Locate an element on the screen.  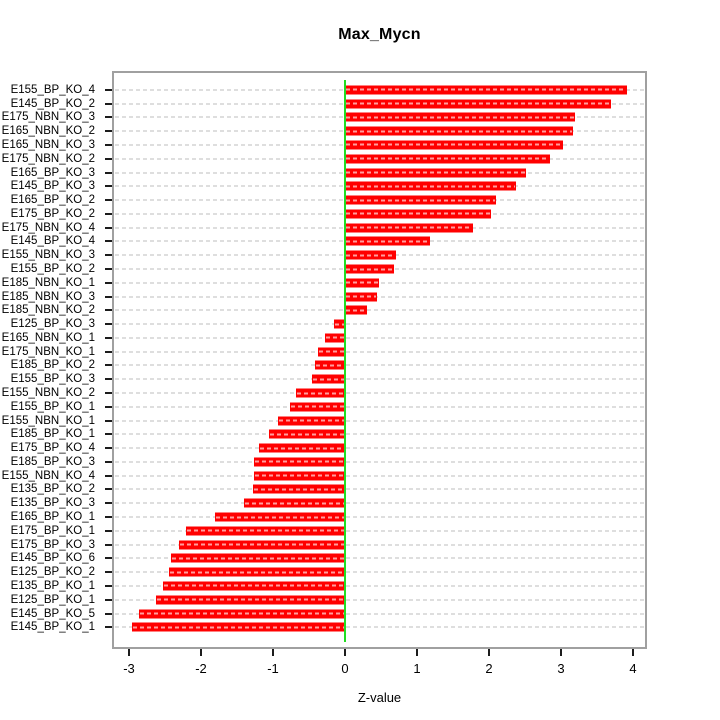
bar-row: E145_BP_KO_1 is located at coordinates (328, 627).